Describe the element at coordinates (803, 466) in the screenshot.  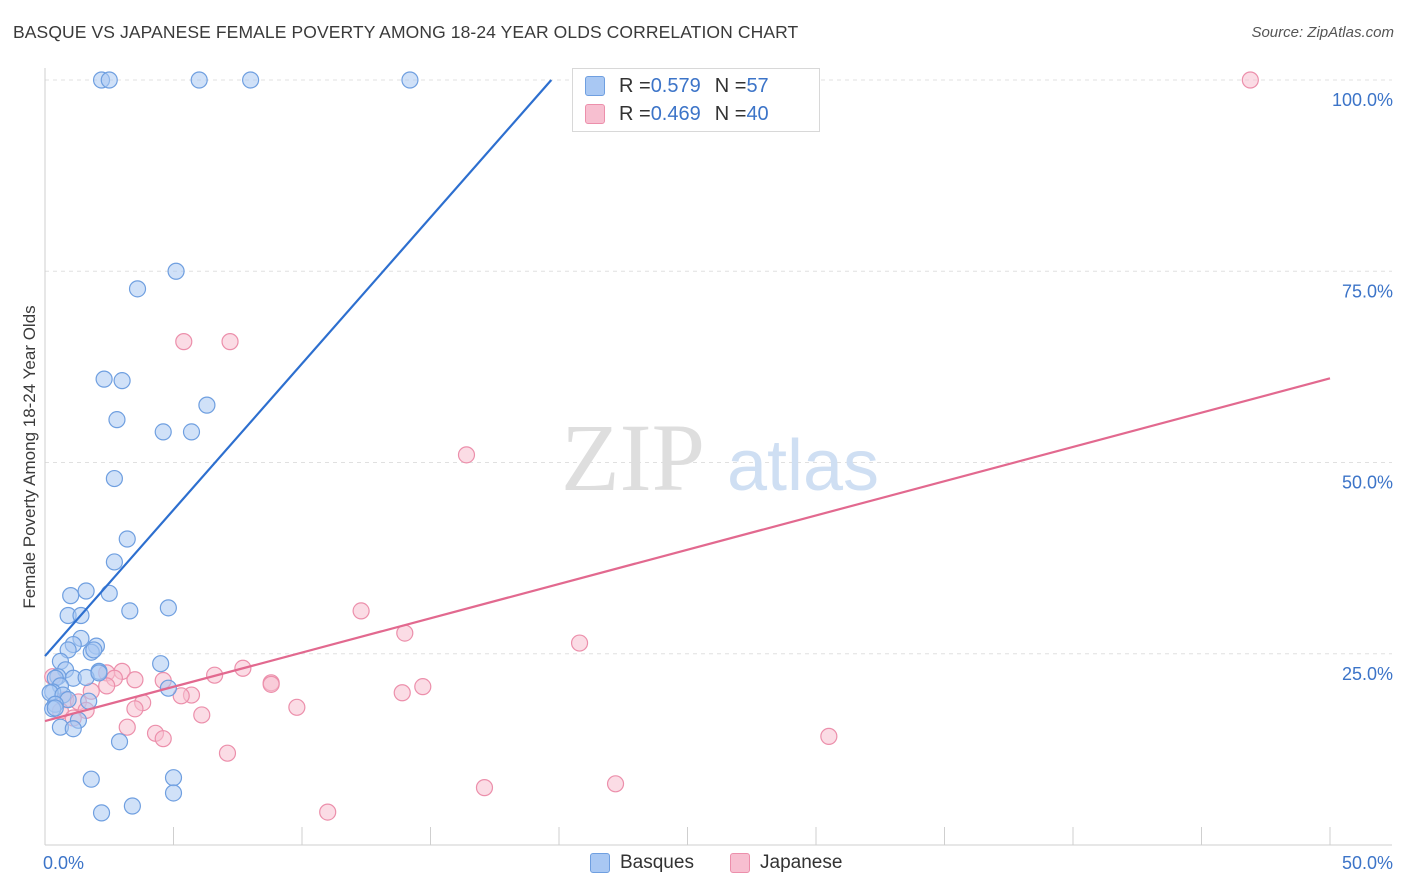
I see `watermark-atlas: atlas` at that location.